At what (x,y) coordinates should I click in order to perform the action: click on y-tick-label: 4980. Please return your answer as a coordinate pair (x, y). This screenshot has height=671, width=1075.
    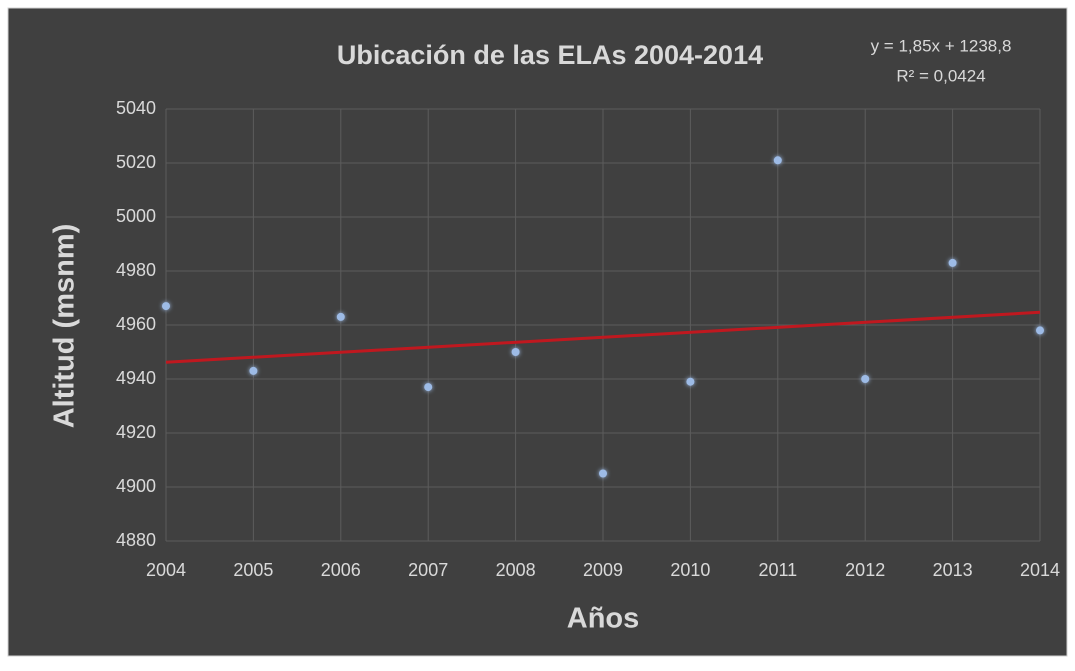
    Looking at the image, I should click on (136, 270).